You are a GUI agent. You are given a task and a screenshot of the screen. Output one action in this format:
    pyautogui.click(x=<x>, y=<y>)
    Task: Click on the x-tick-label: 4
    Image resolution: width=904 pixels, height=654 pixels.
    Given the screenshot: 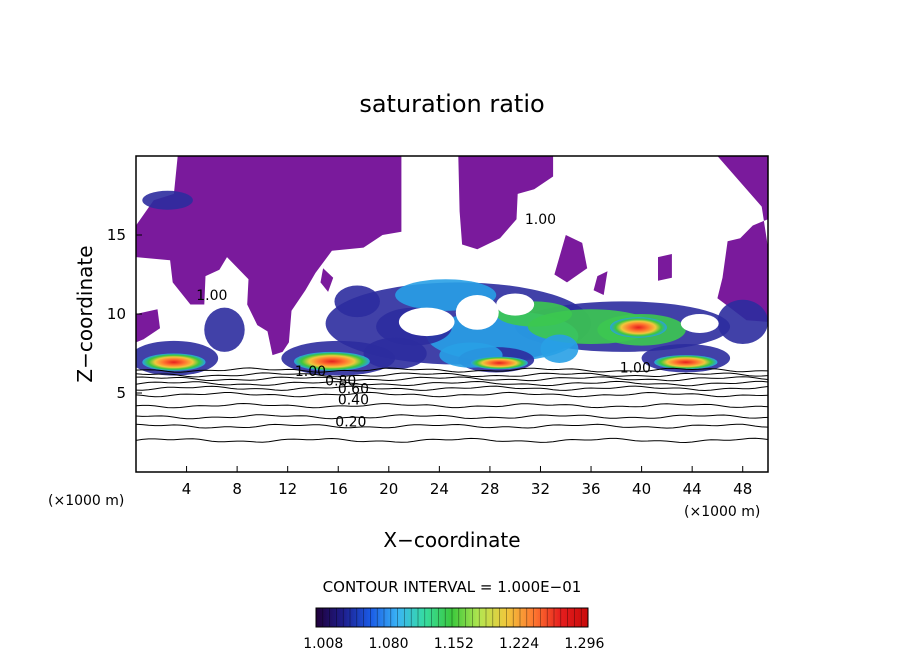 What is the action you would take?
    pyautogui.click(x=187, y=489)
    